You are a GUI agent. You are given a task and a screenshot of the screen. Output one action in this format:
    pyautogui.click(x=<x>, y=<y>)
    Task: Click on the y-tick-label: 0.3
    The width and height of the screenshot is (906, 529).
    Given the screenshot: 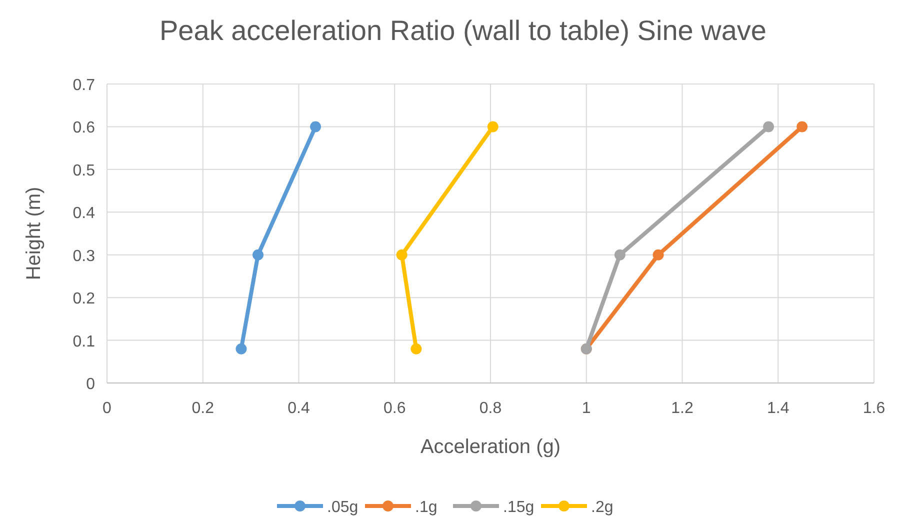 What is the action you would take?
    pyautogui.click(x=84, y=256)
    